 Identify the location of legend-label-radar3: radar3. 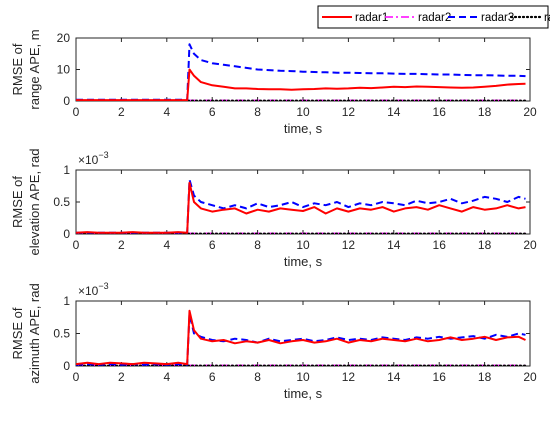
(497, 18).